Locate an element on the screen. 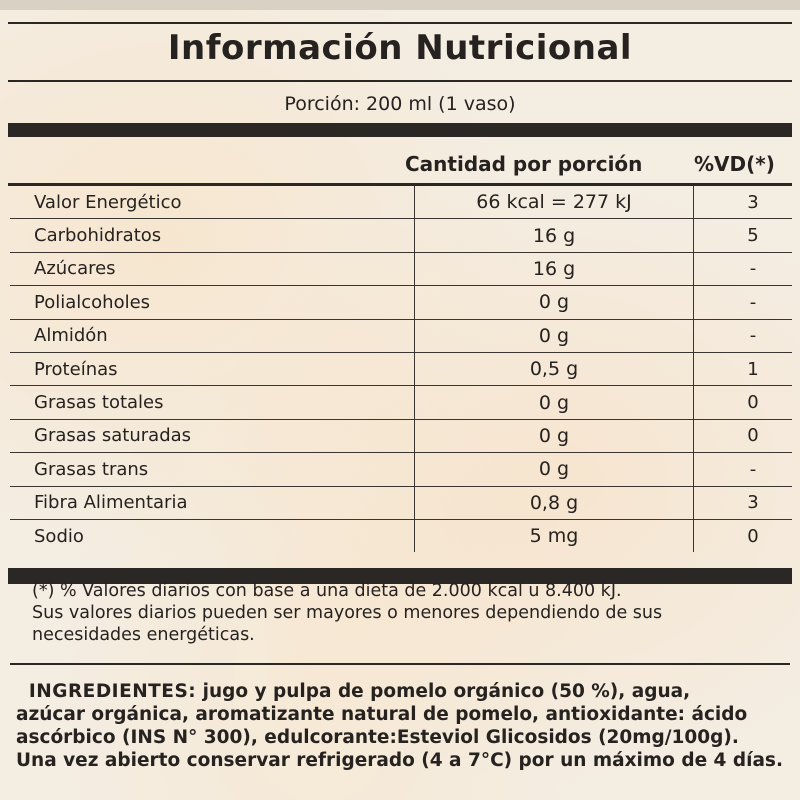  nutrient-name: Almidón is located at coordinates (212, 335).